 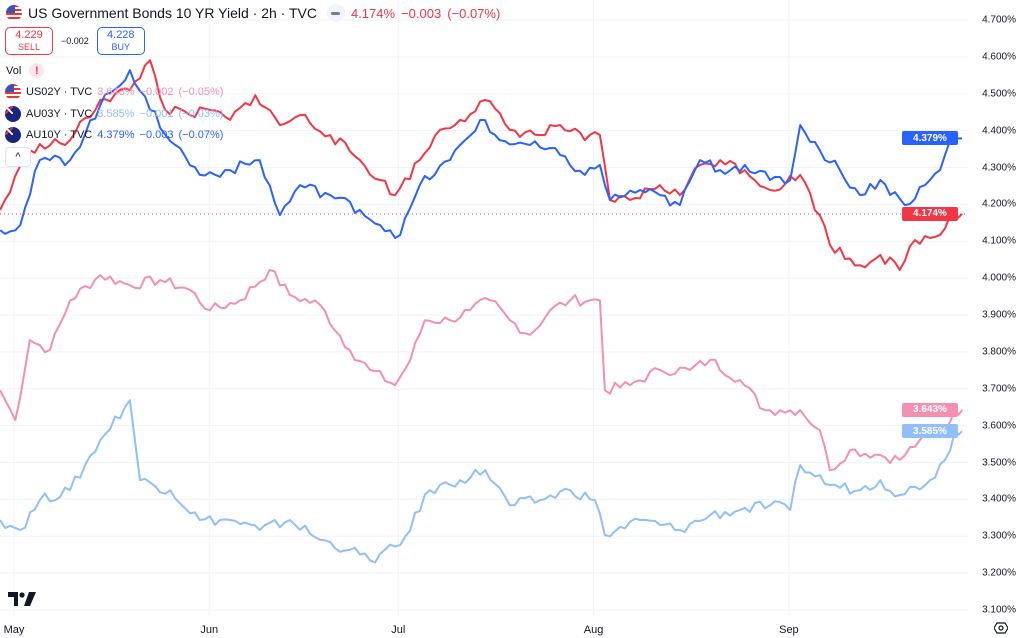 I want to click on legend-change: −0.001, so click(x=156, y=114).